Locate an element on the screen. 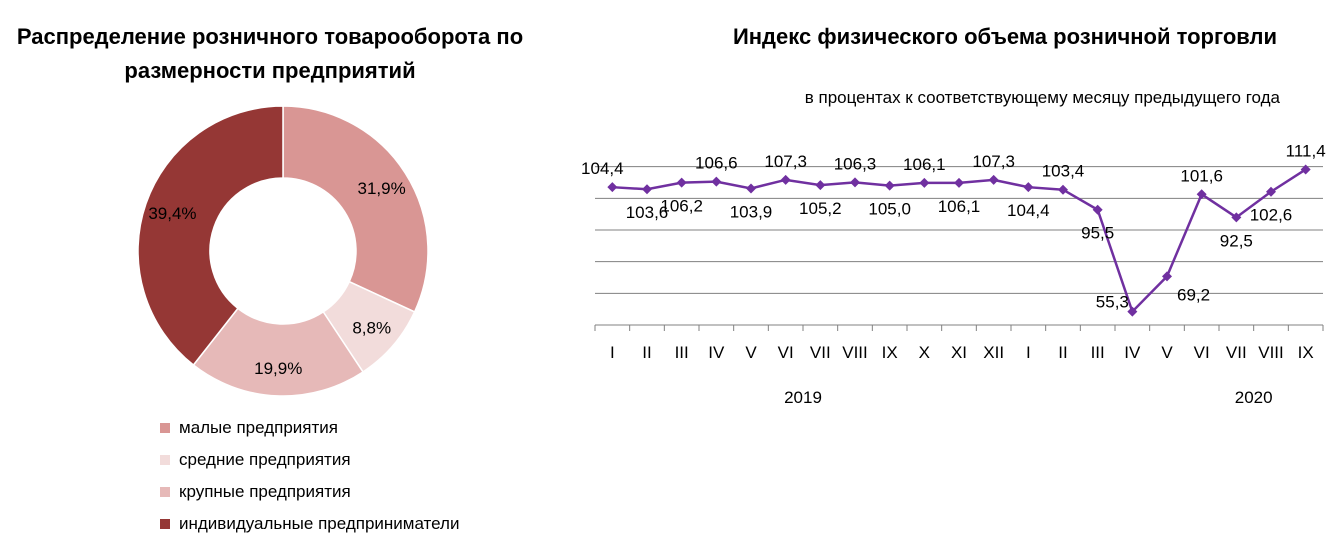  year-label: 2020 is located at coordinates (1254, 397).